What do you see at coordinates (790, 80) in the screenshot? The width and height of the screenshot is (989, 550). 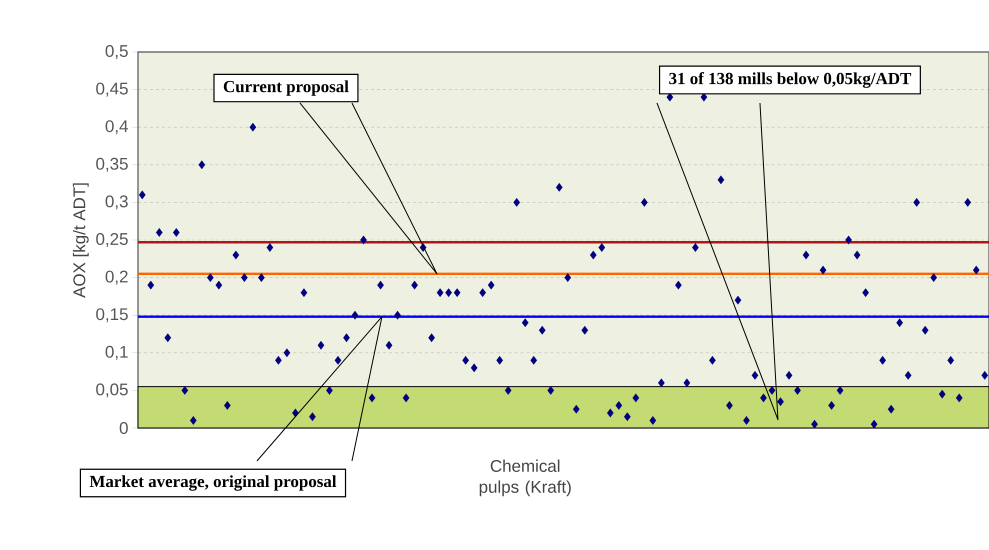 I see `annotation: 31 of 138 mills below 0,05kg/ADT` at bounding box center [790, 80].